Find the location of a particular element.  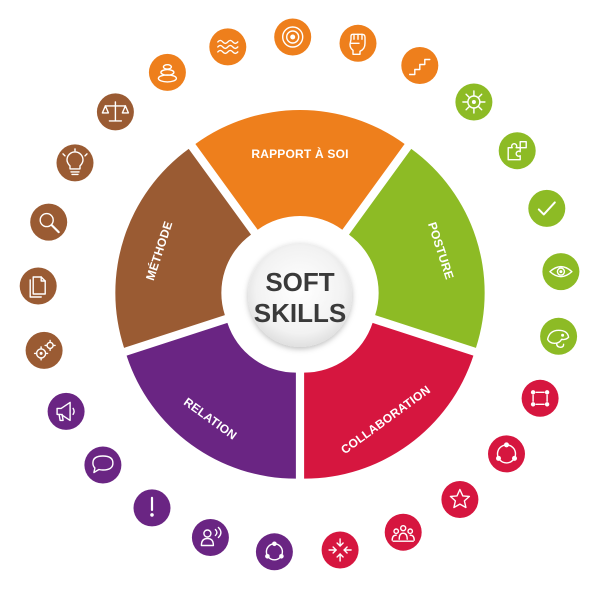

label-rapport-a-soi: RAPPORT À SOI is located at coordinates (299, 153).